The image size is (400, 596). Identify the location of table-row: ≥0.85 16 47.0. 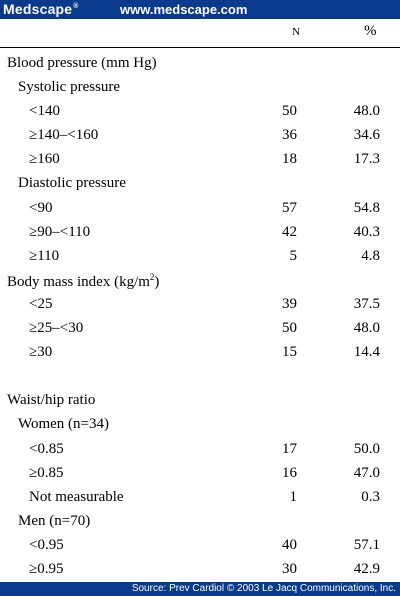
(200, 477).